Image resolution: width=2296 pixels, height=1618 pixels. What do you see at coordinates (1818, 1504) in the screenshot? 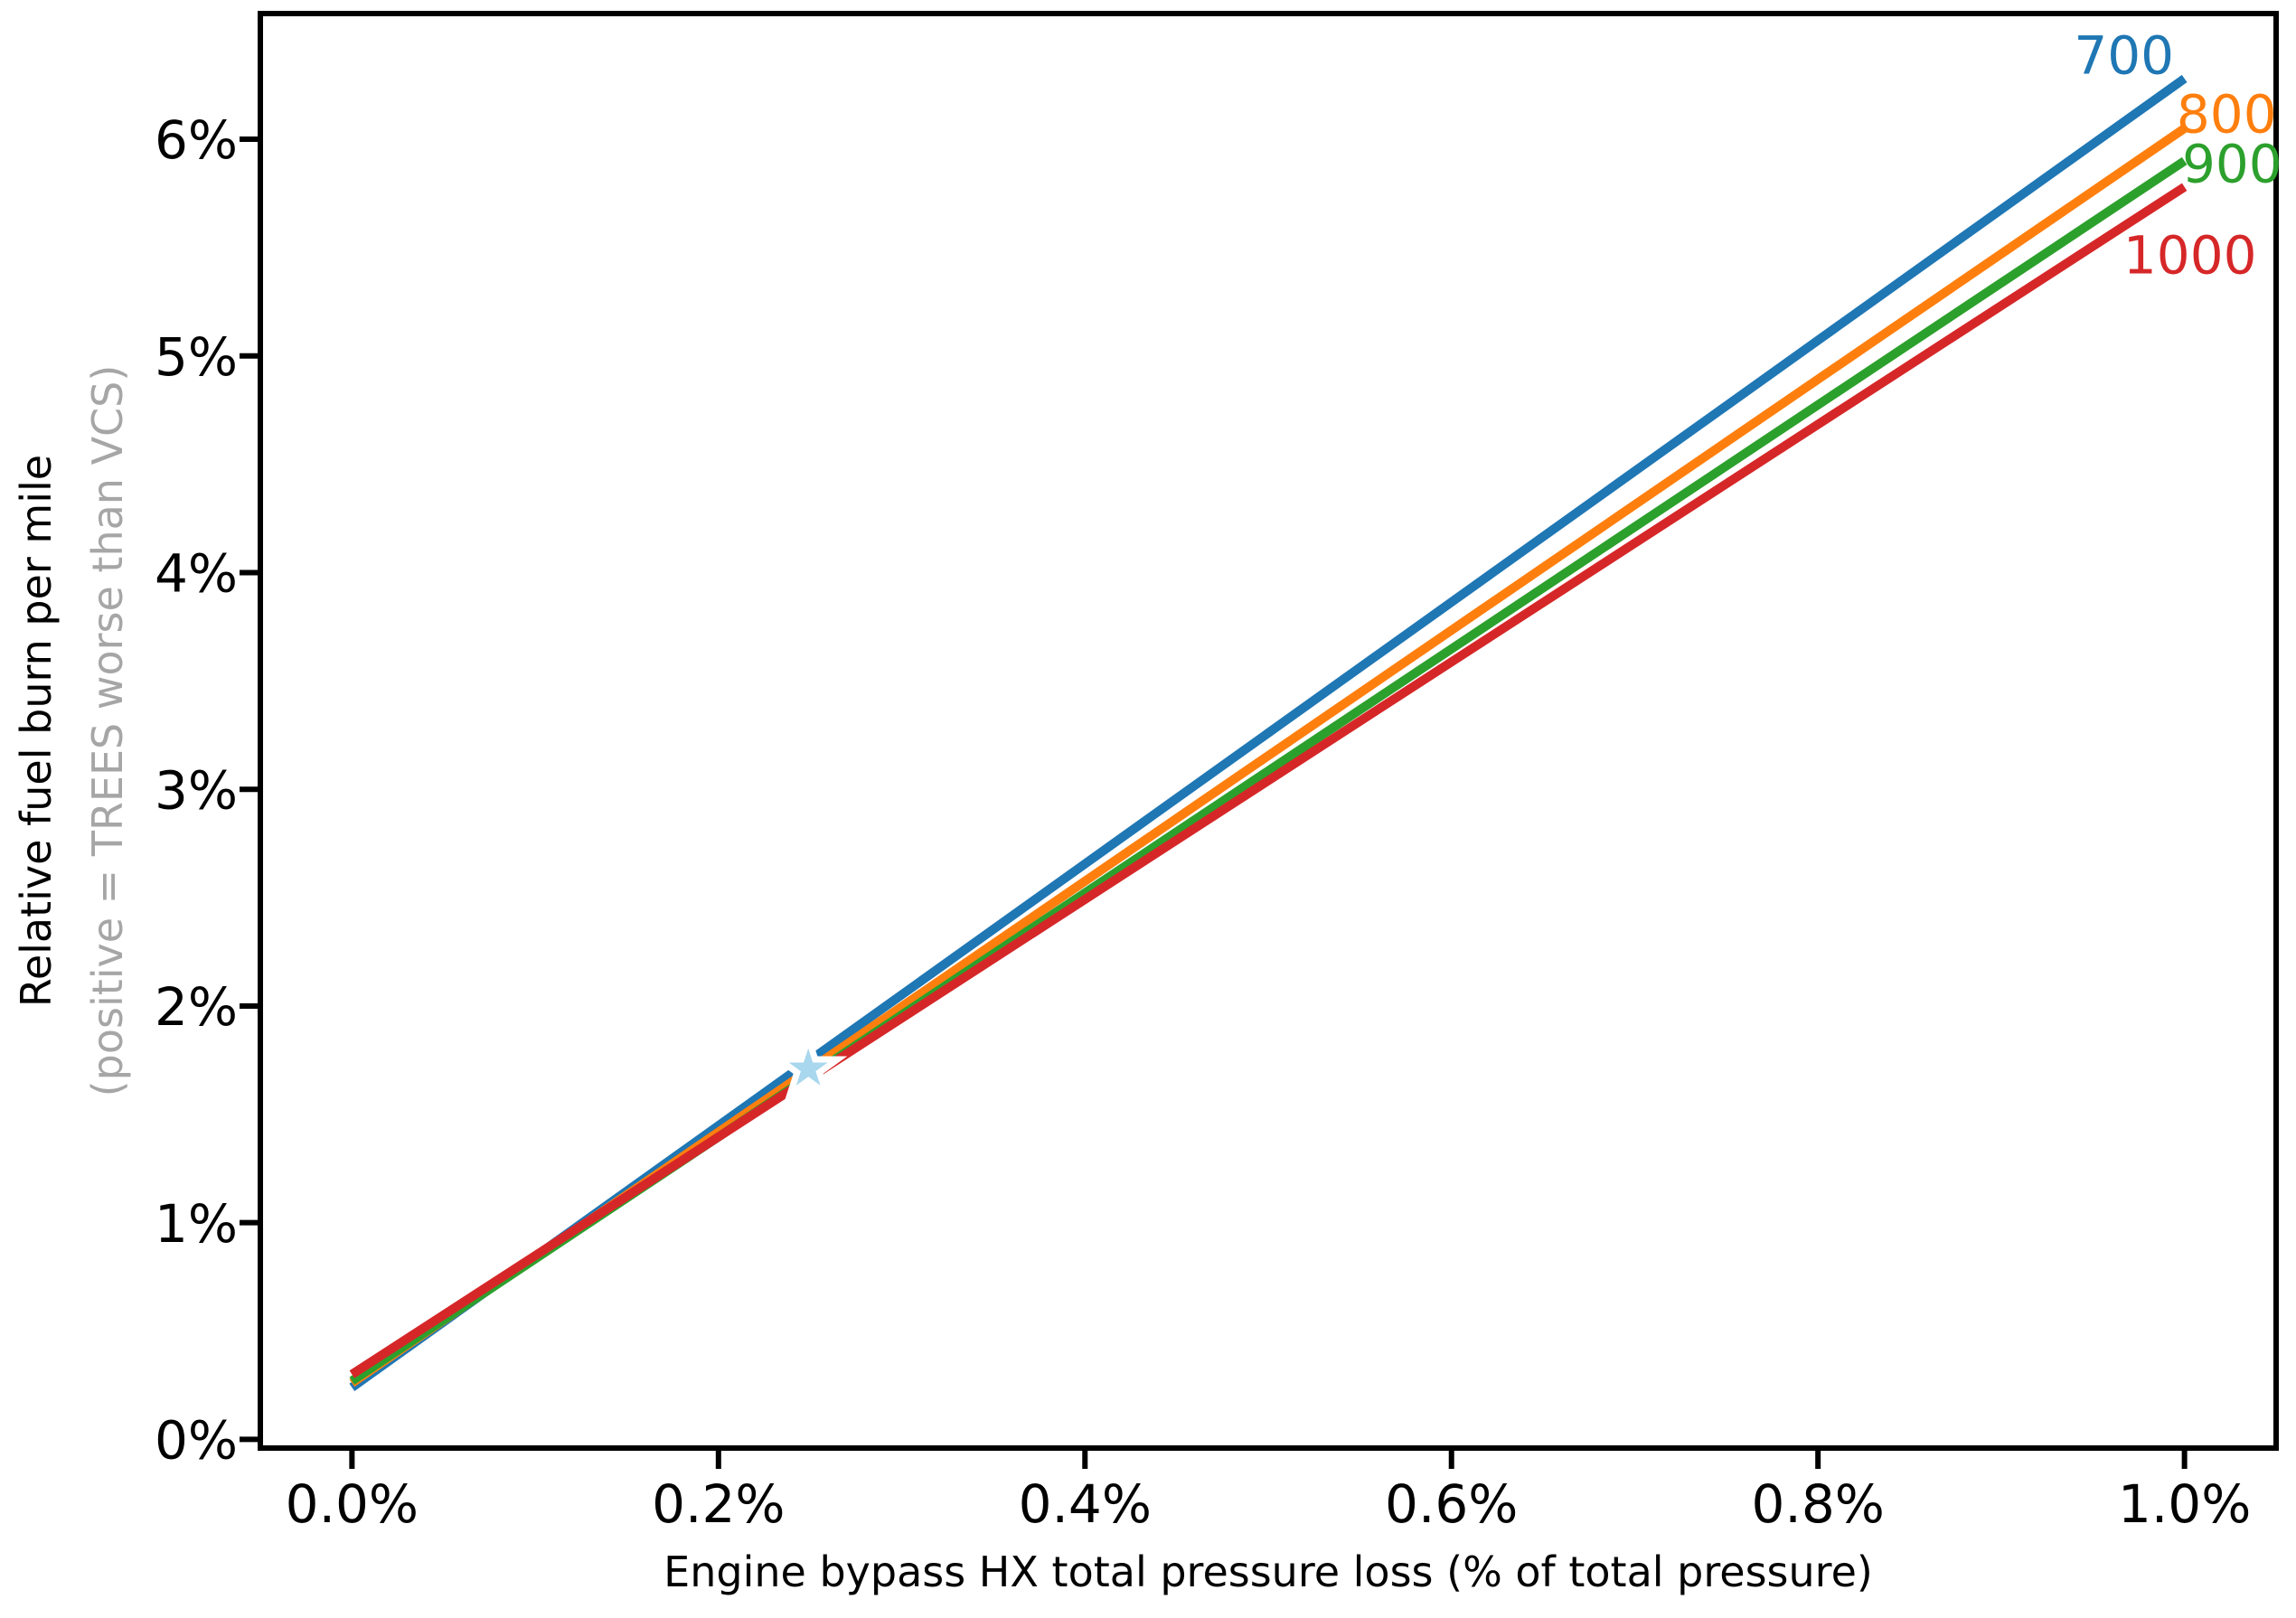
I see `x-tick-label: 0.8%` at bounding box center [1818, 1504].